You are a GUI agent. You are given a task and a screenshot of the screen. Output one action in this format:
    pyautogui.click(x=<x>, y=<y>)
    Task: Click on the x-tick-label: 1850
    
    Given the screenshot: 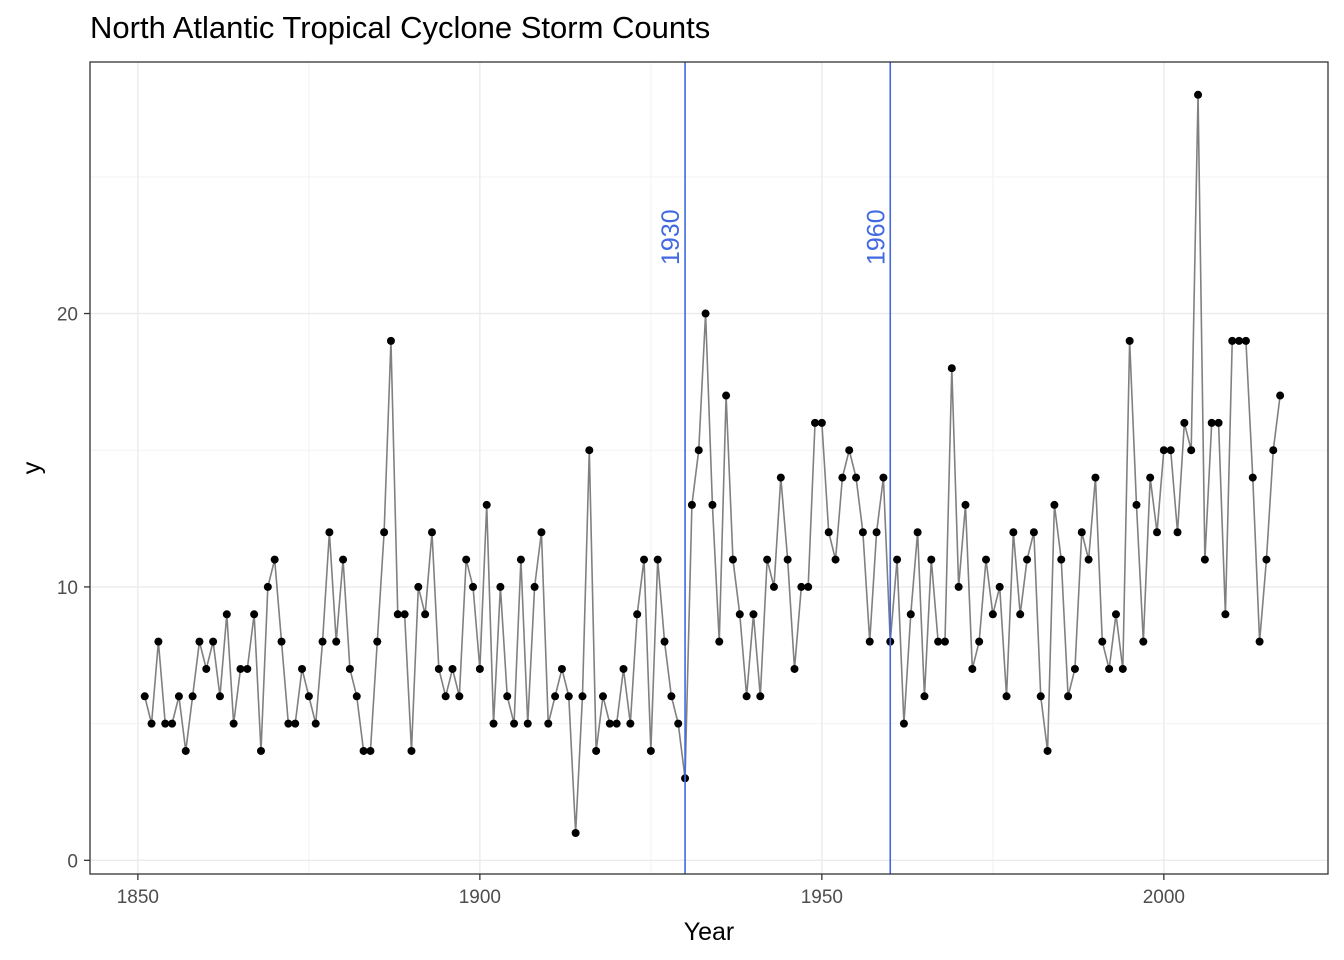 What is the action you would take?
    pyautogui.click(x=138, y=897)
    